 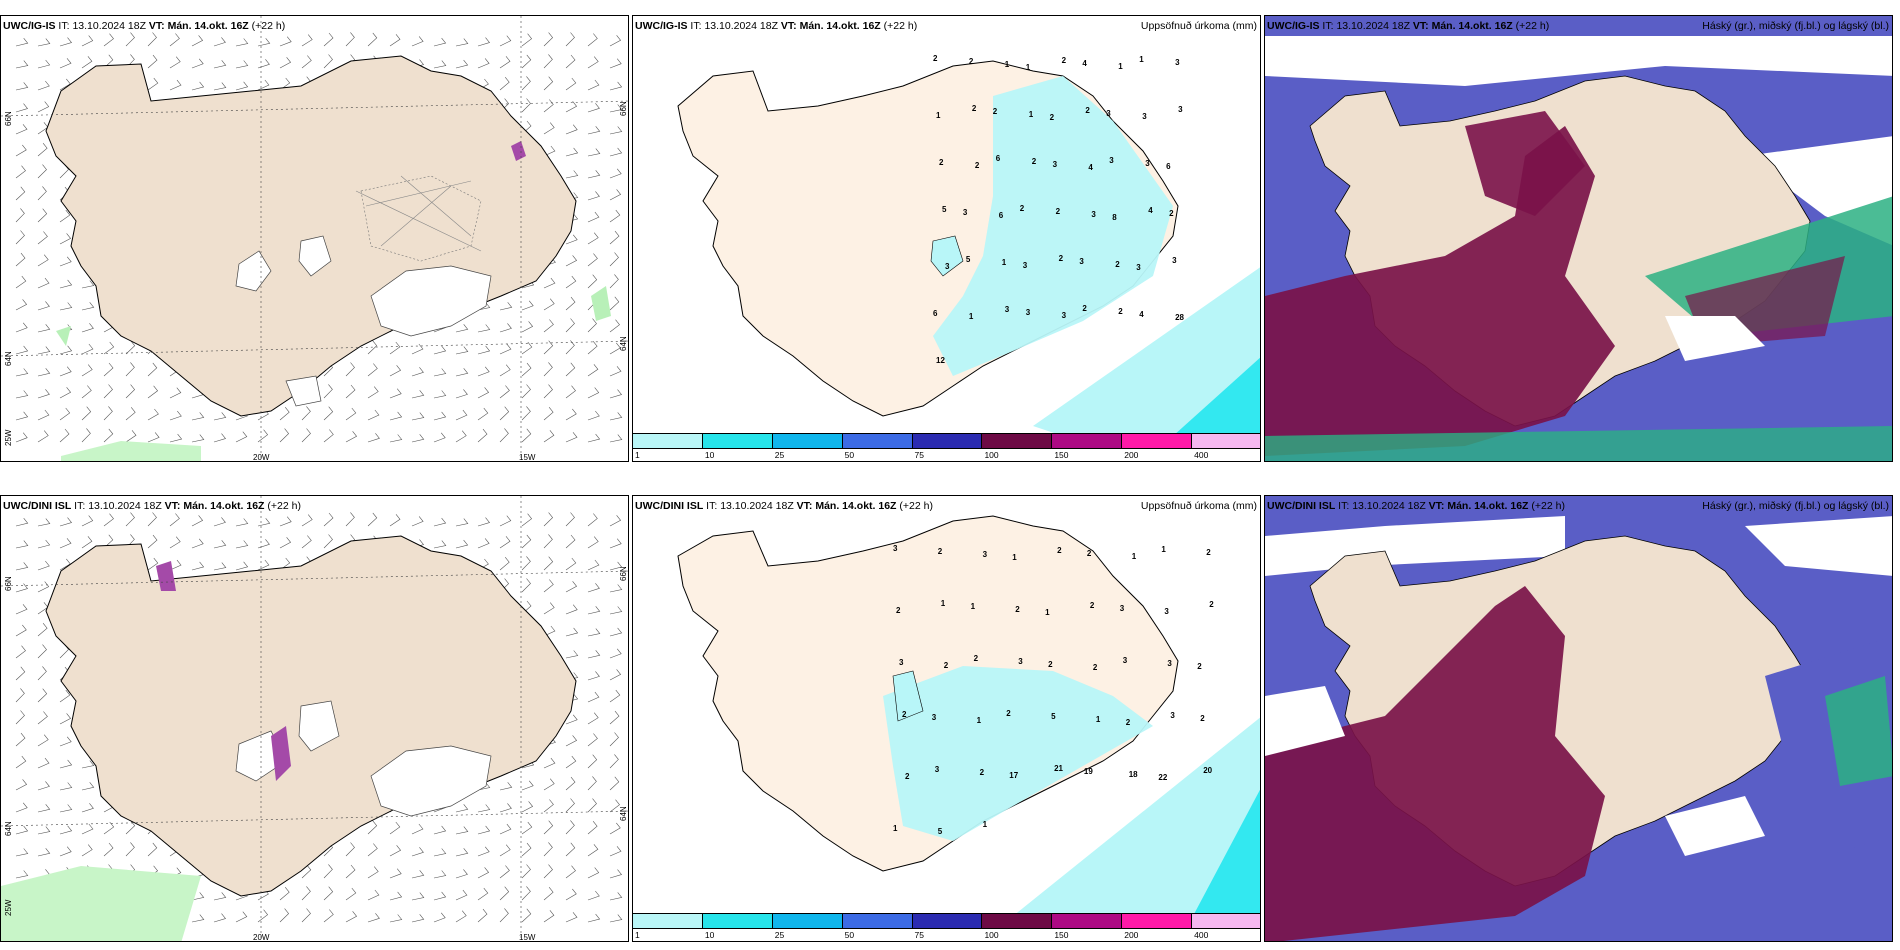 I want to click on glacier-hofsjokull, so click(x=315, y=256).